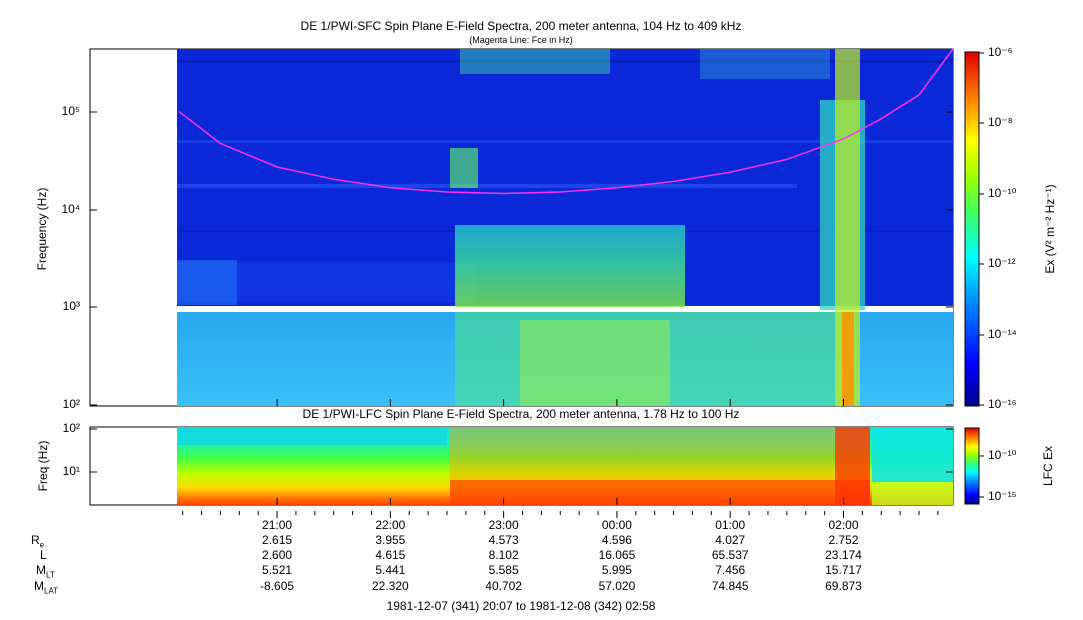  Describe the element at coordinates (503, 540) in the screenshot. I see `ephem-re-value: 4.573` at that location.